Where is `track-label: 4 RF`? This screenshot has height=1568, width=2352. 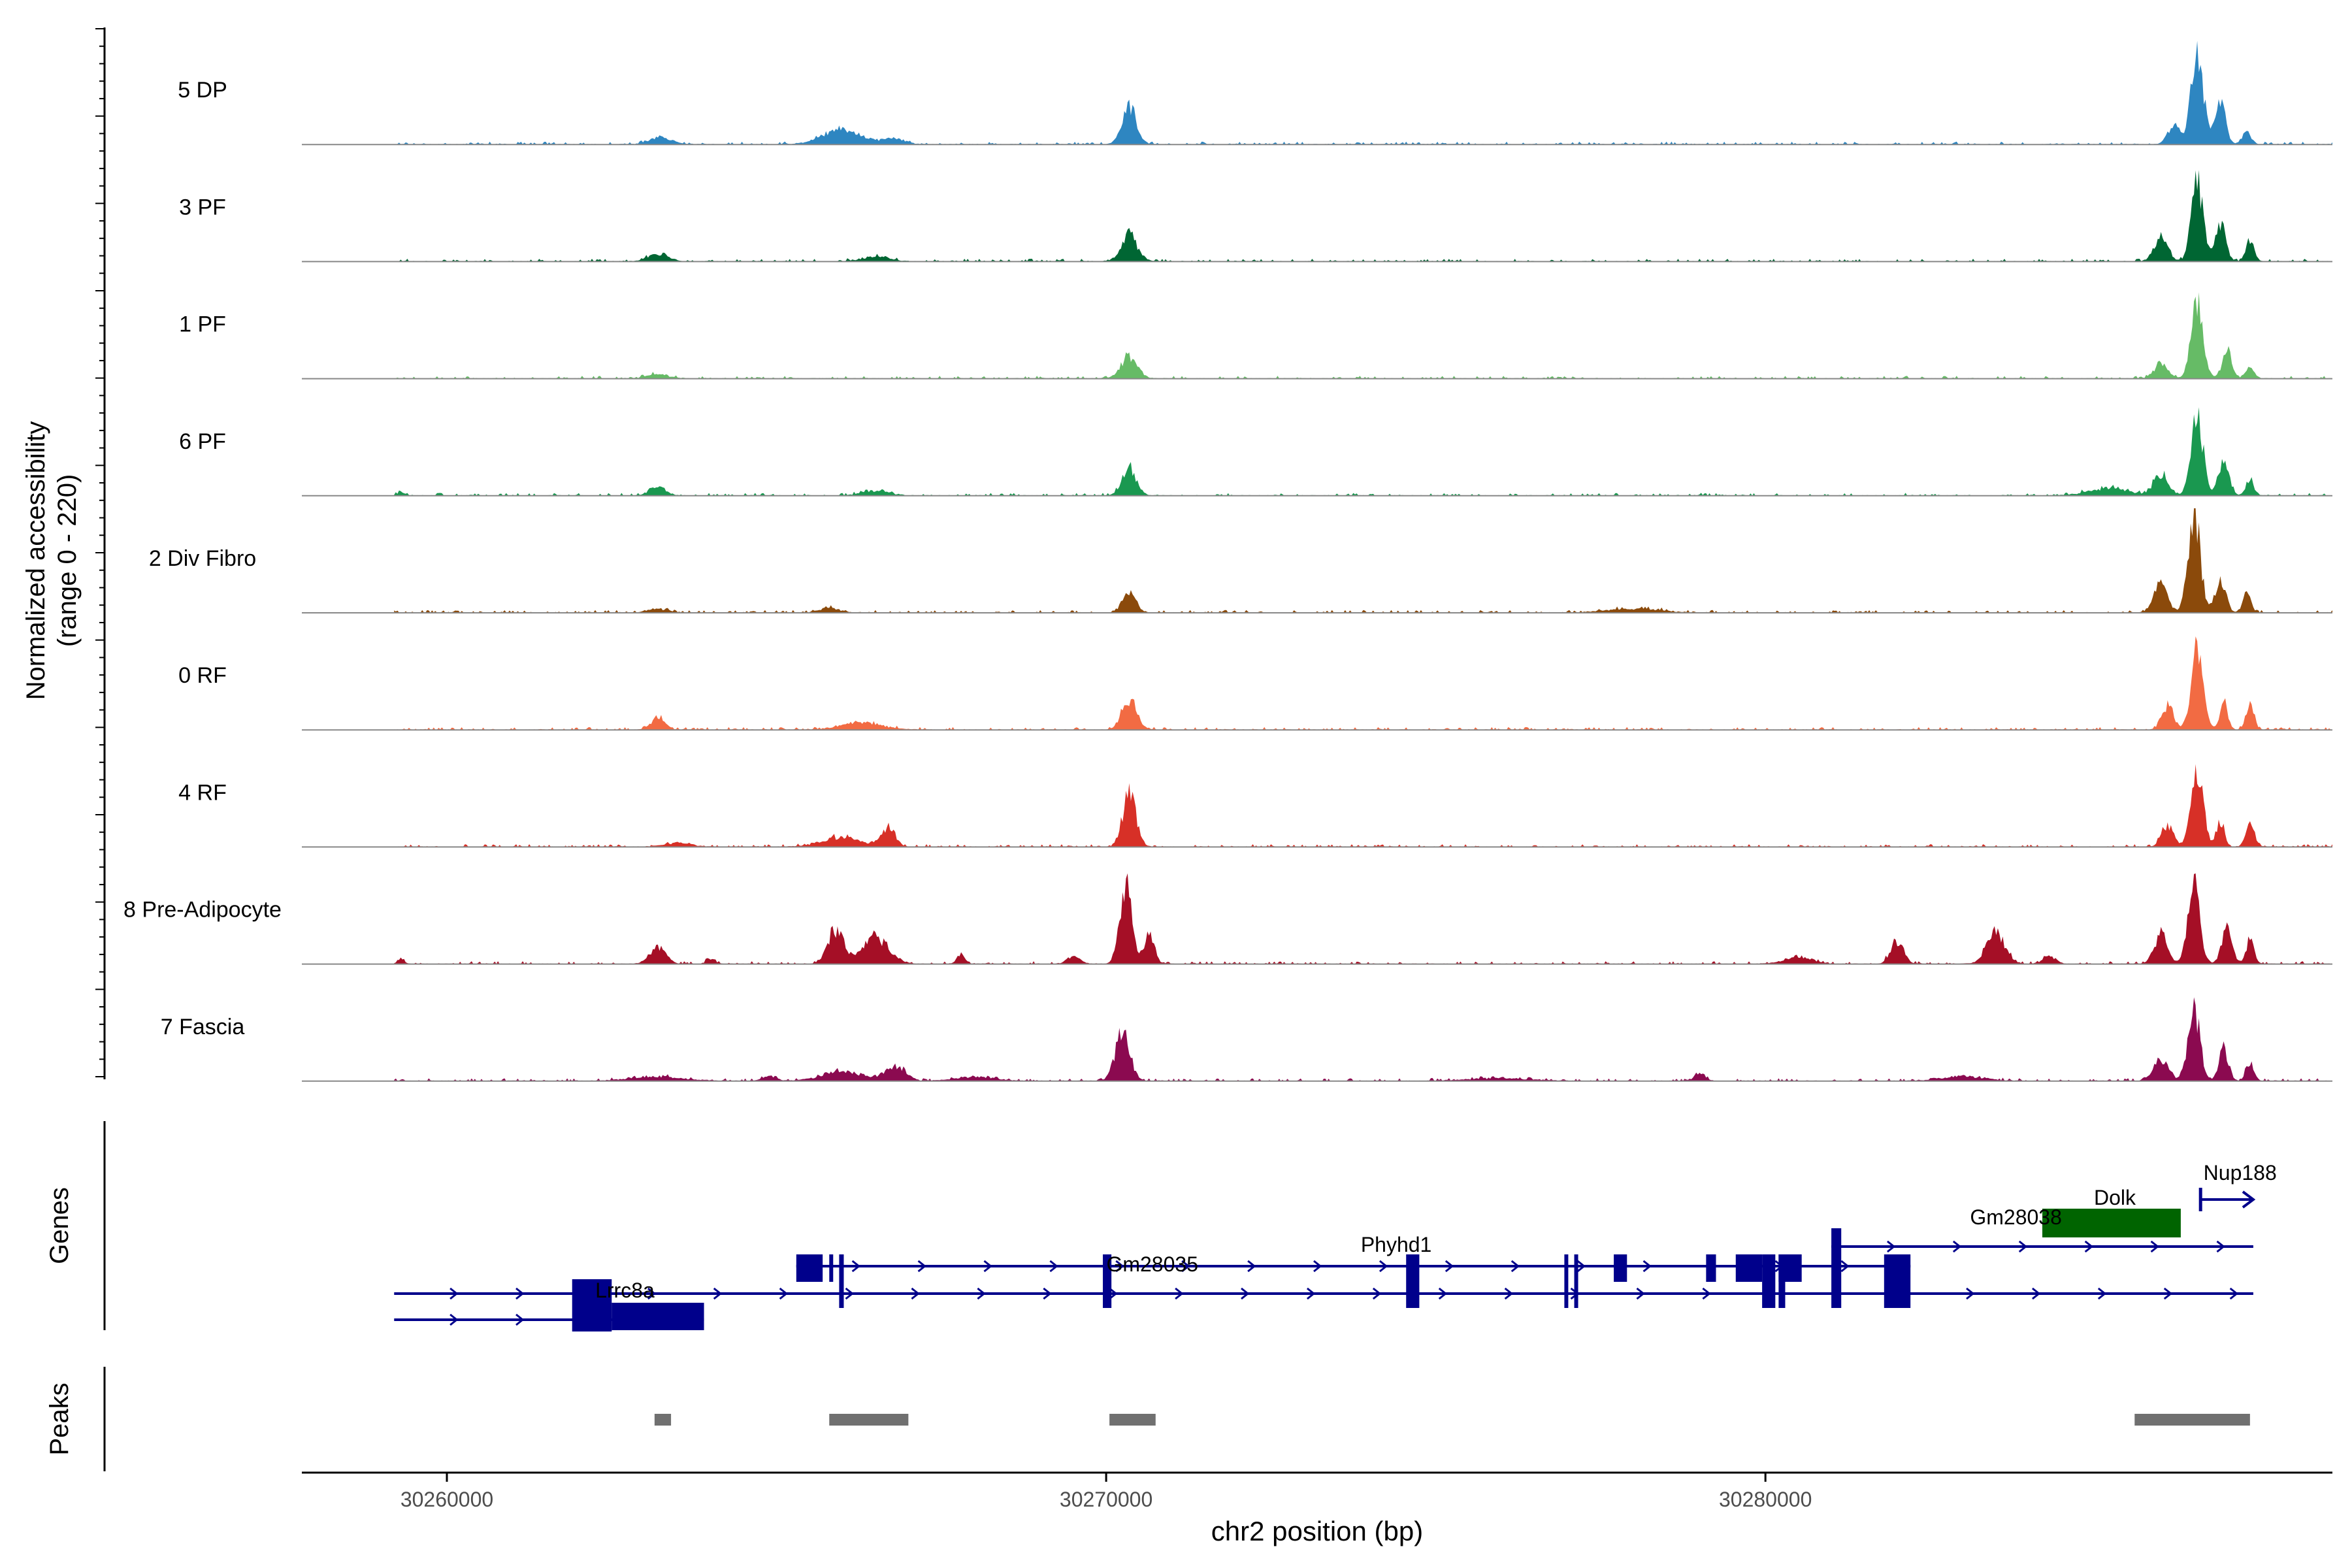 track-label: 4 RF is located at coordinates (202, 792).